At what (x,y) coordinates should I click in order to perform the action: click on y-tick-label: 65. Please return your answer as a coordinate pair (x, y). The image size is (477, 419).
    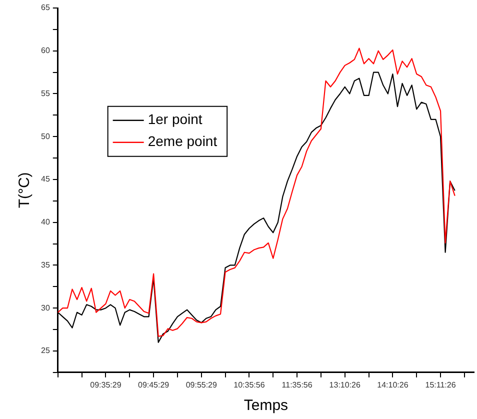
    Looking at the image, I should click on (45, 7).